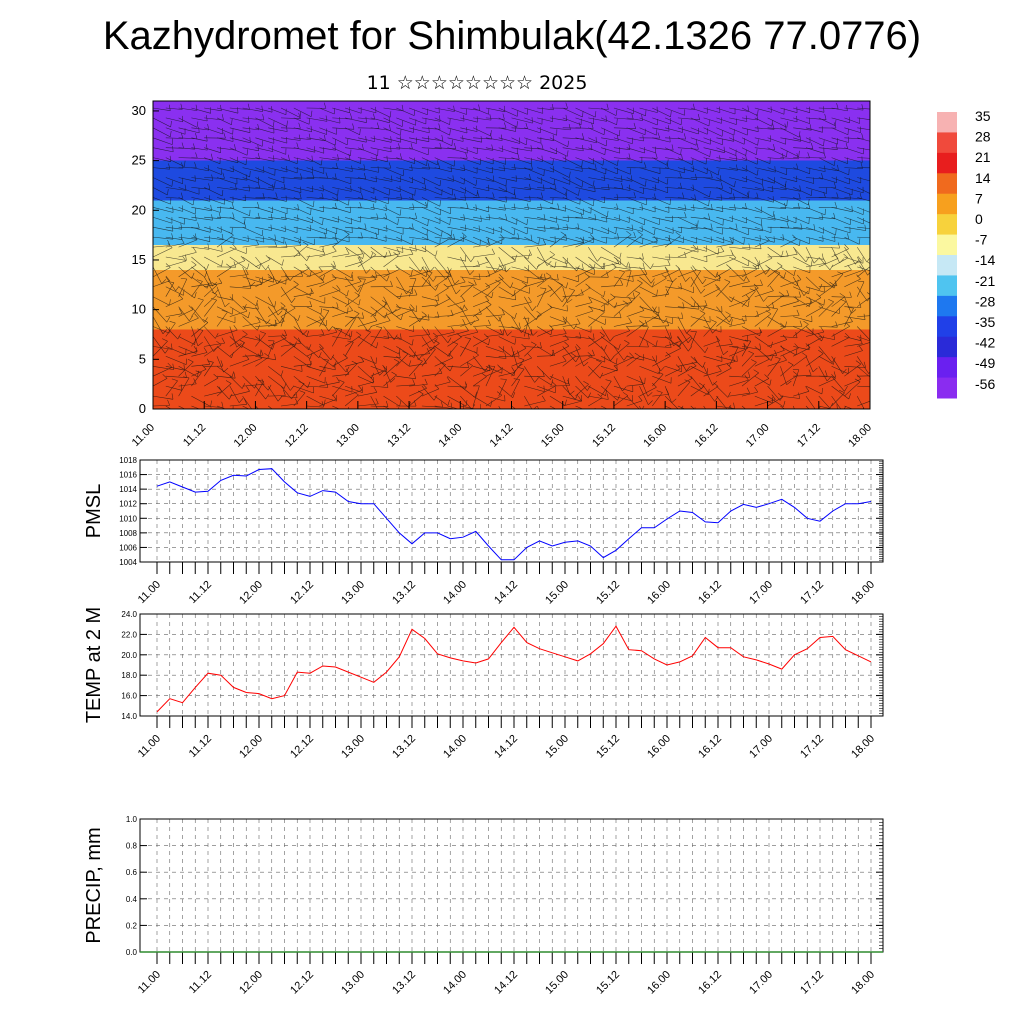  What do you see at coordinates (128, 547) in the screenshot?
I see `pmsl-y-tick-label: 1006` at bounding box center [128, 547].